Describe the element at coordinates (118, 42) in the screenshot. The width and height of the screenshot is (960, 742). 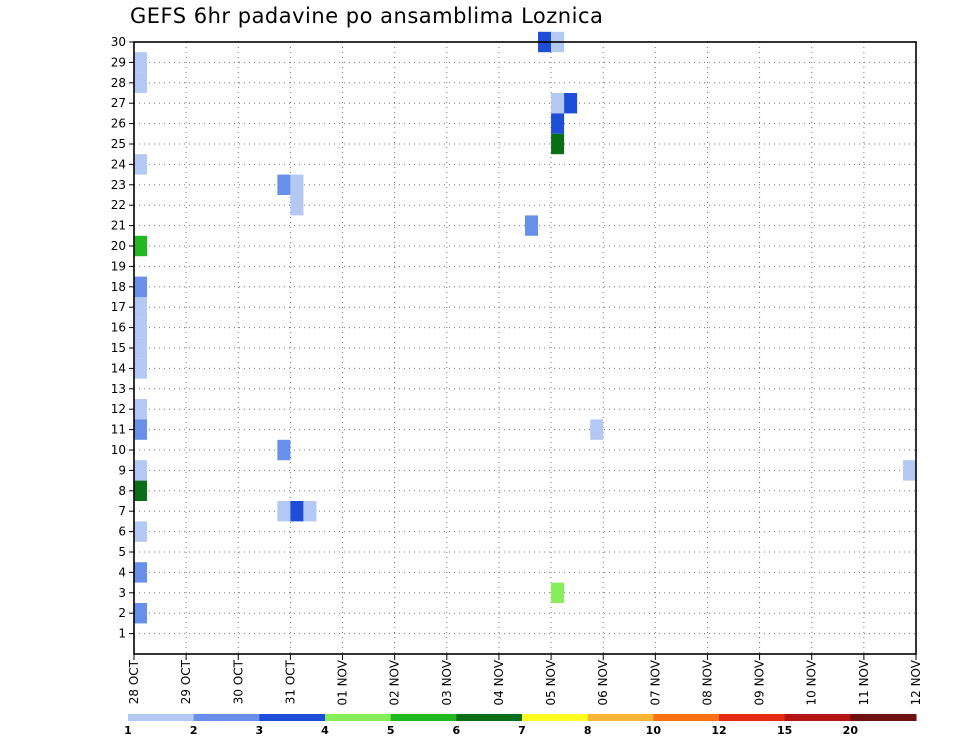
I see `y-tick-label: 30` at that location.